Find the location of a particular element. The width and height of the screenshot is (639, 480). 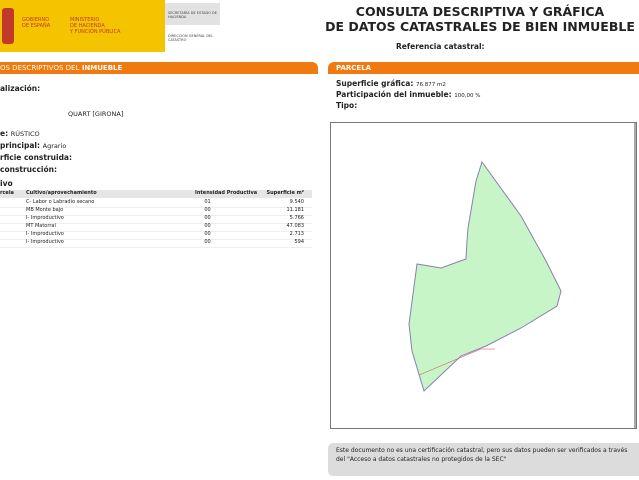

intensidad-cell: 01 is located at coordinates (207, 202).